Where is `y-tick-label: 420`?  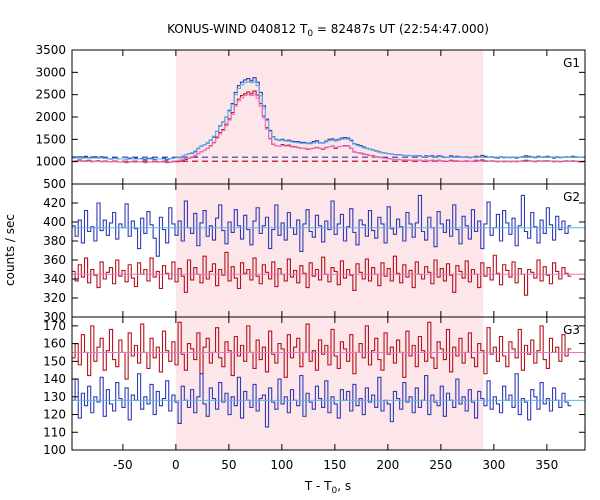 y-tick-label: 420 is located at coordinates (54, 203).